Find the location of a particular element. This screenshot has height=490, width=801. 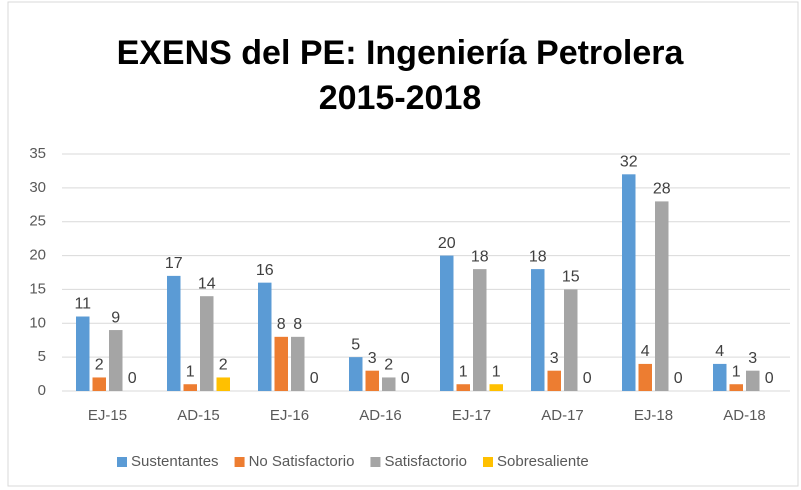

y-tick-label: 30 is located at coordinates (37, 187).